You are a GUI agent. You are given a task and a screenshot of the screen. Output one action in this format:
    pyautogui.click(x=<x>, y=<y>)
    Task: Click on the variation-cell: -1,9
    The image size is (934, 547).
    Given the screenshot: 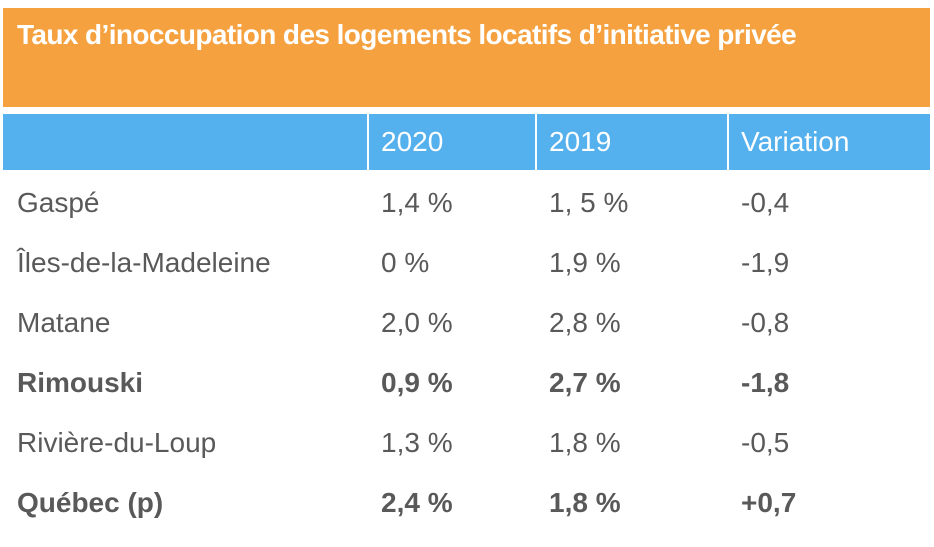 What is the action you would take?
    pyautogui.click(x=765, y=262)
    